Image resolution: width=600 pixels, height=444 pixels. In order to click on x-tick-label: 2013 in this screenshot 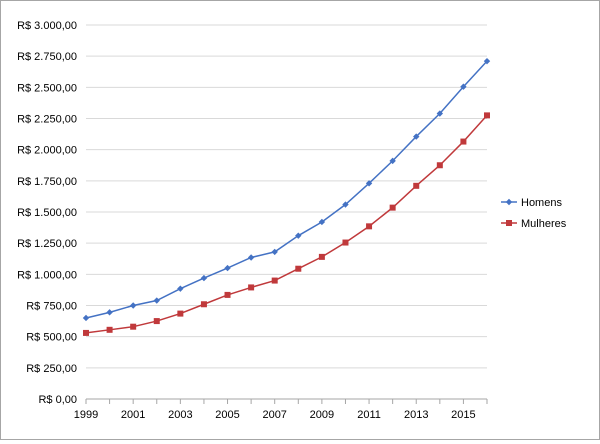, I will do `click(416, 415)`.